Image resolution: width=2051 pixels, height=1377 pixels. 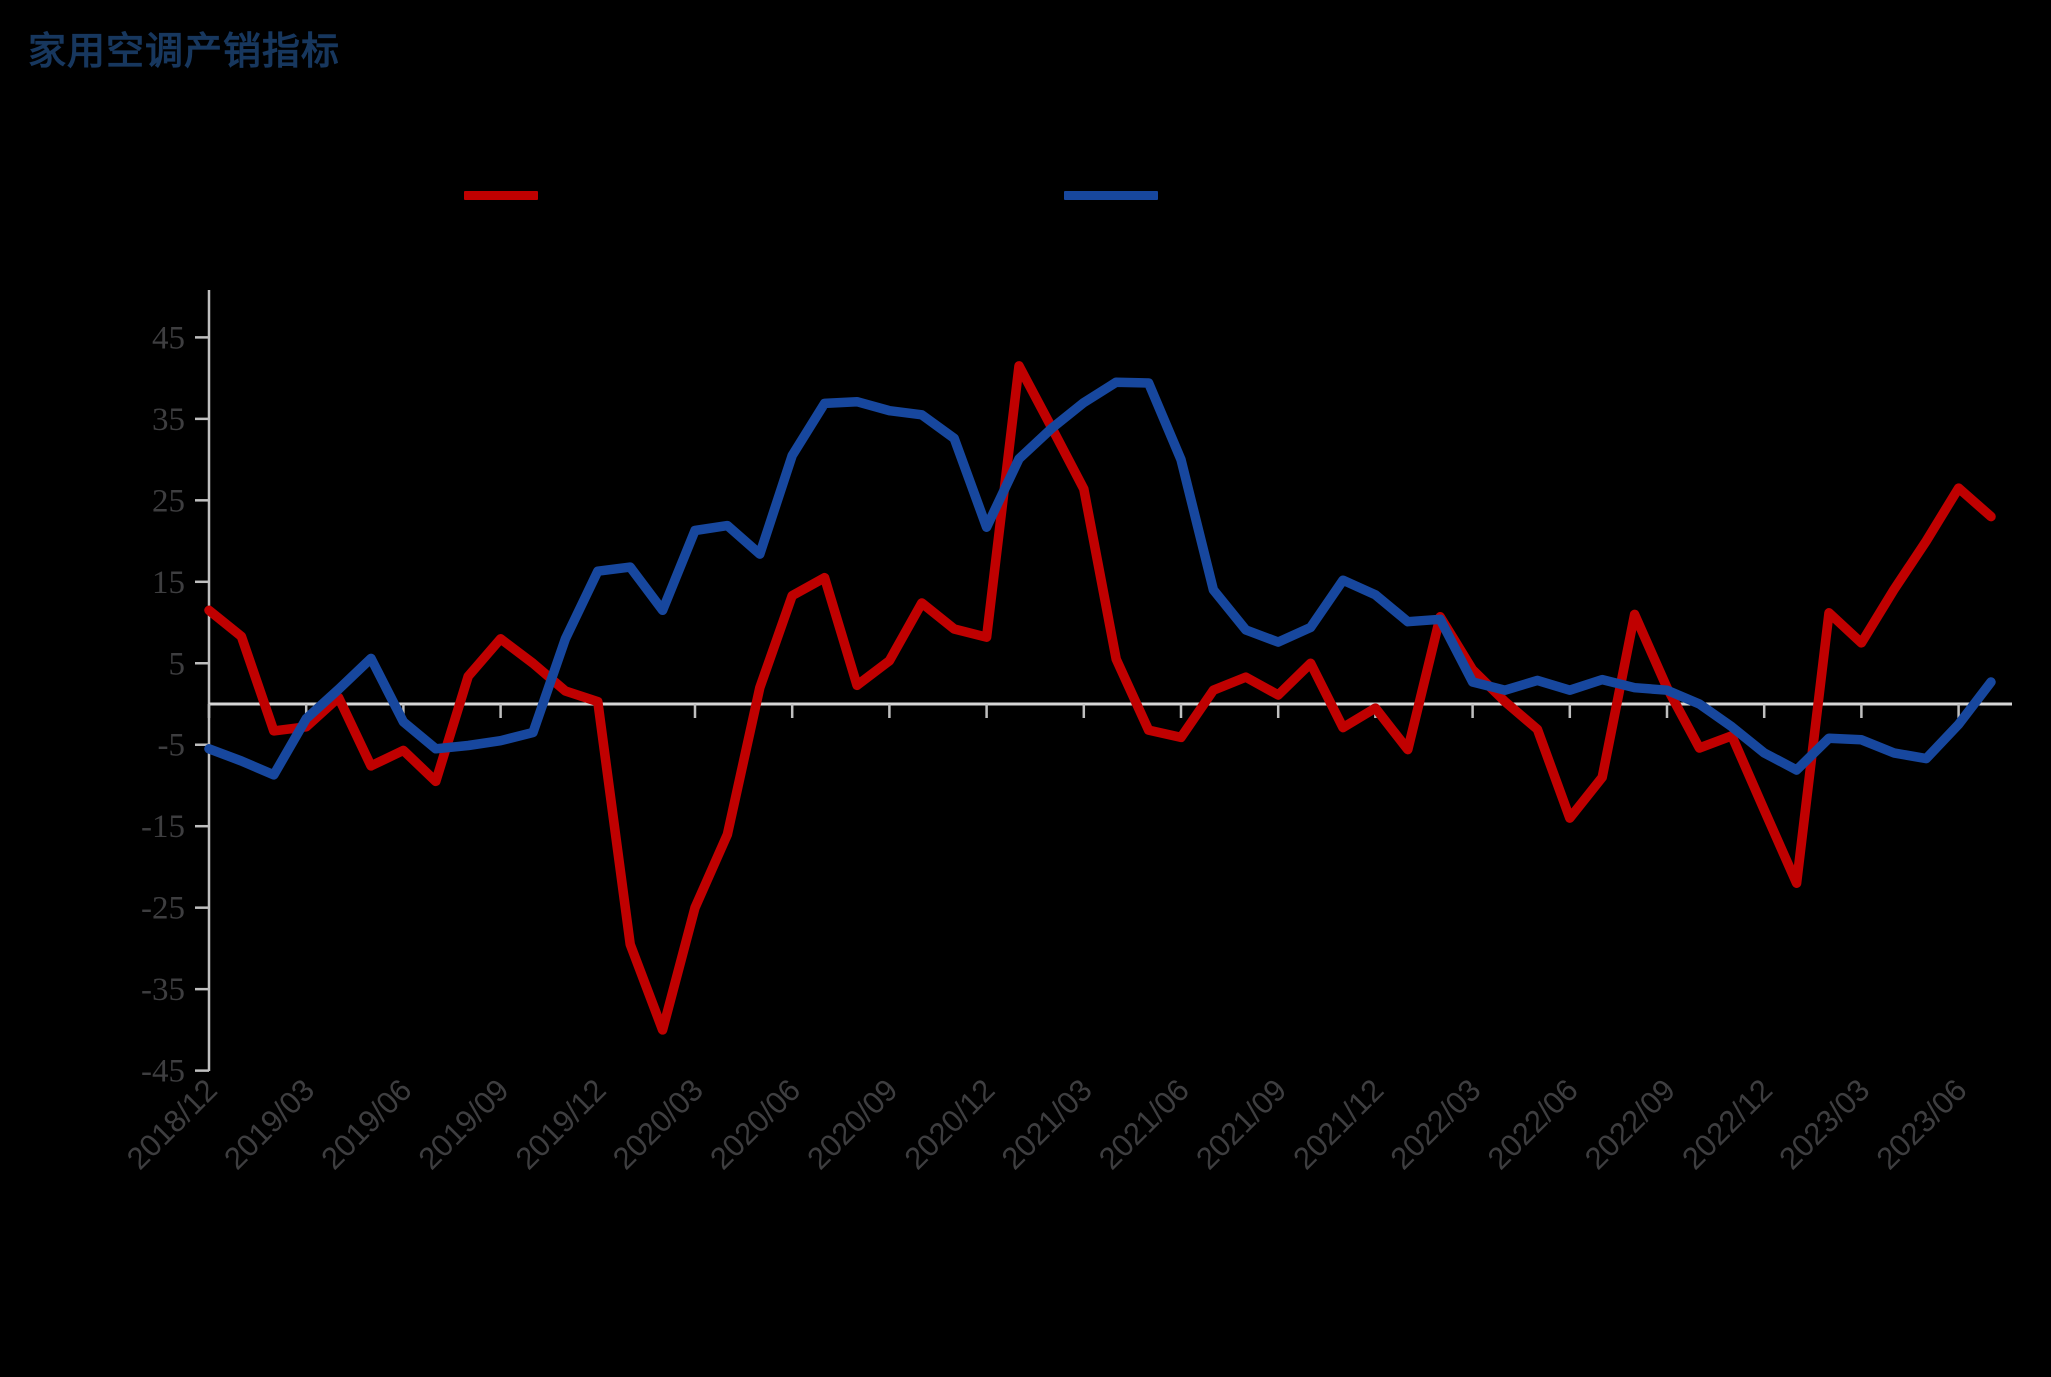 What do you see at coordinates (1436, 1124) in the screenshot?
I see `x-tick-label: 2022/03` at bounding box center [1436, 1124].